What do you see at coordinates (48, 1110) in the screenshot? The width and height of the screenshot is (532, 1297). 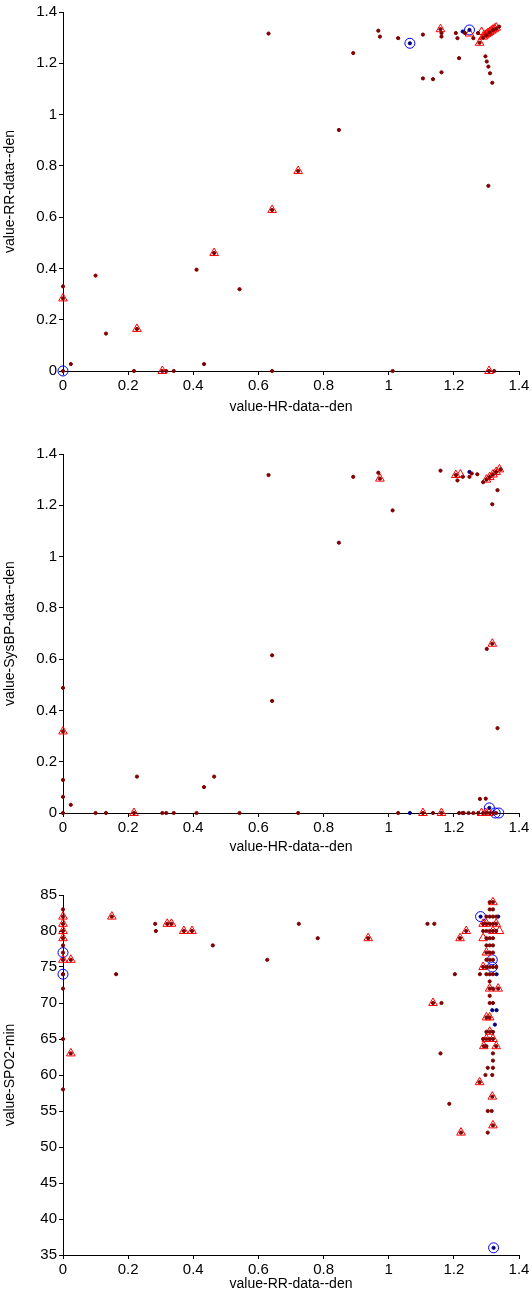 I see `y-tick-label: 55` at bounding box center [48, 1110].